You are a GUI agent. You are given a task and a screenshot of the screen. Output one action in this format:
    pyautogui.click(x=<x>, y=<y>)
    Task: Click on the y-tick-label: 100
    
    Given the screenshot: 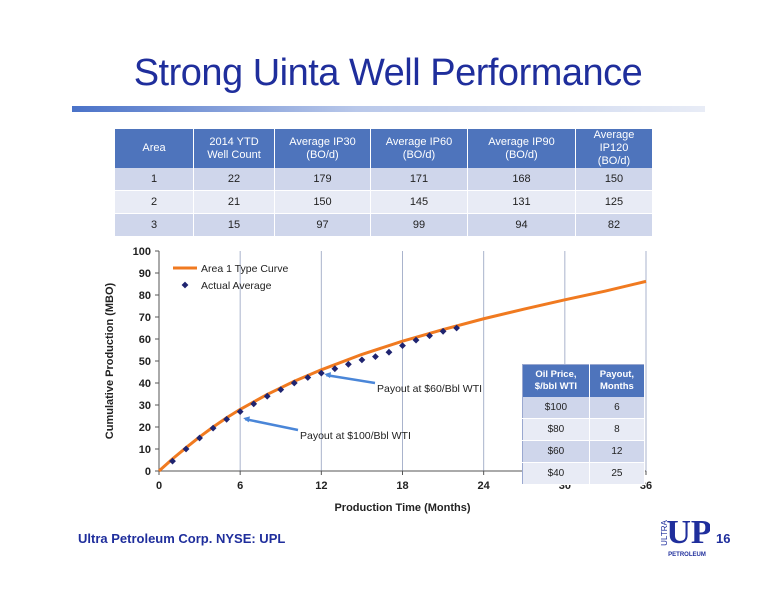 What is the action you would take?
    pyautogui.click(x=142, y=252)
    